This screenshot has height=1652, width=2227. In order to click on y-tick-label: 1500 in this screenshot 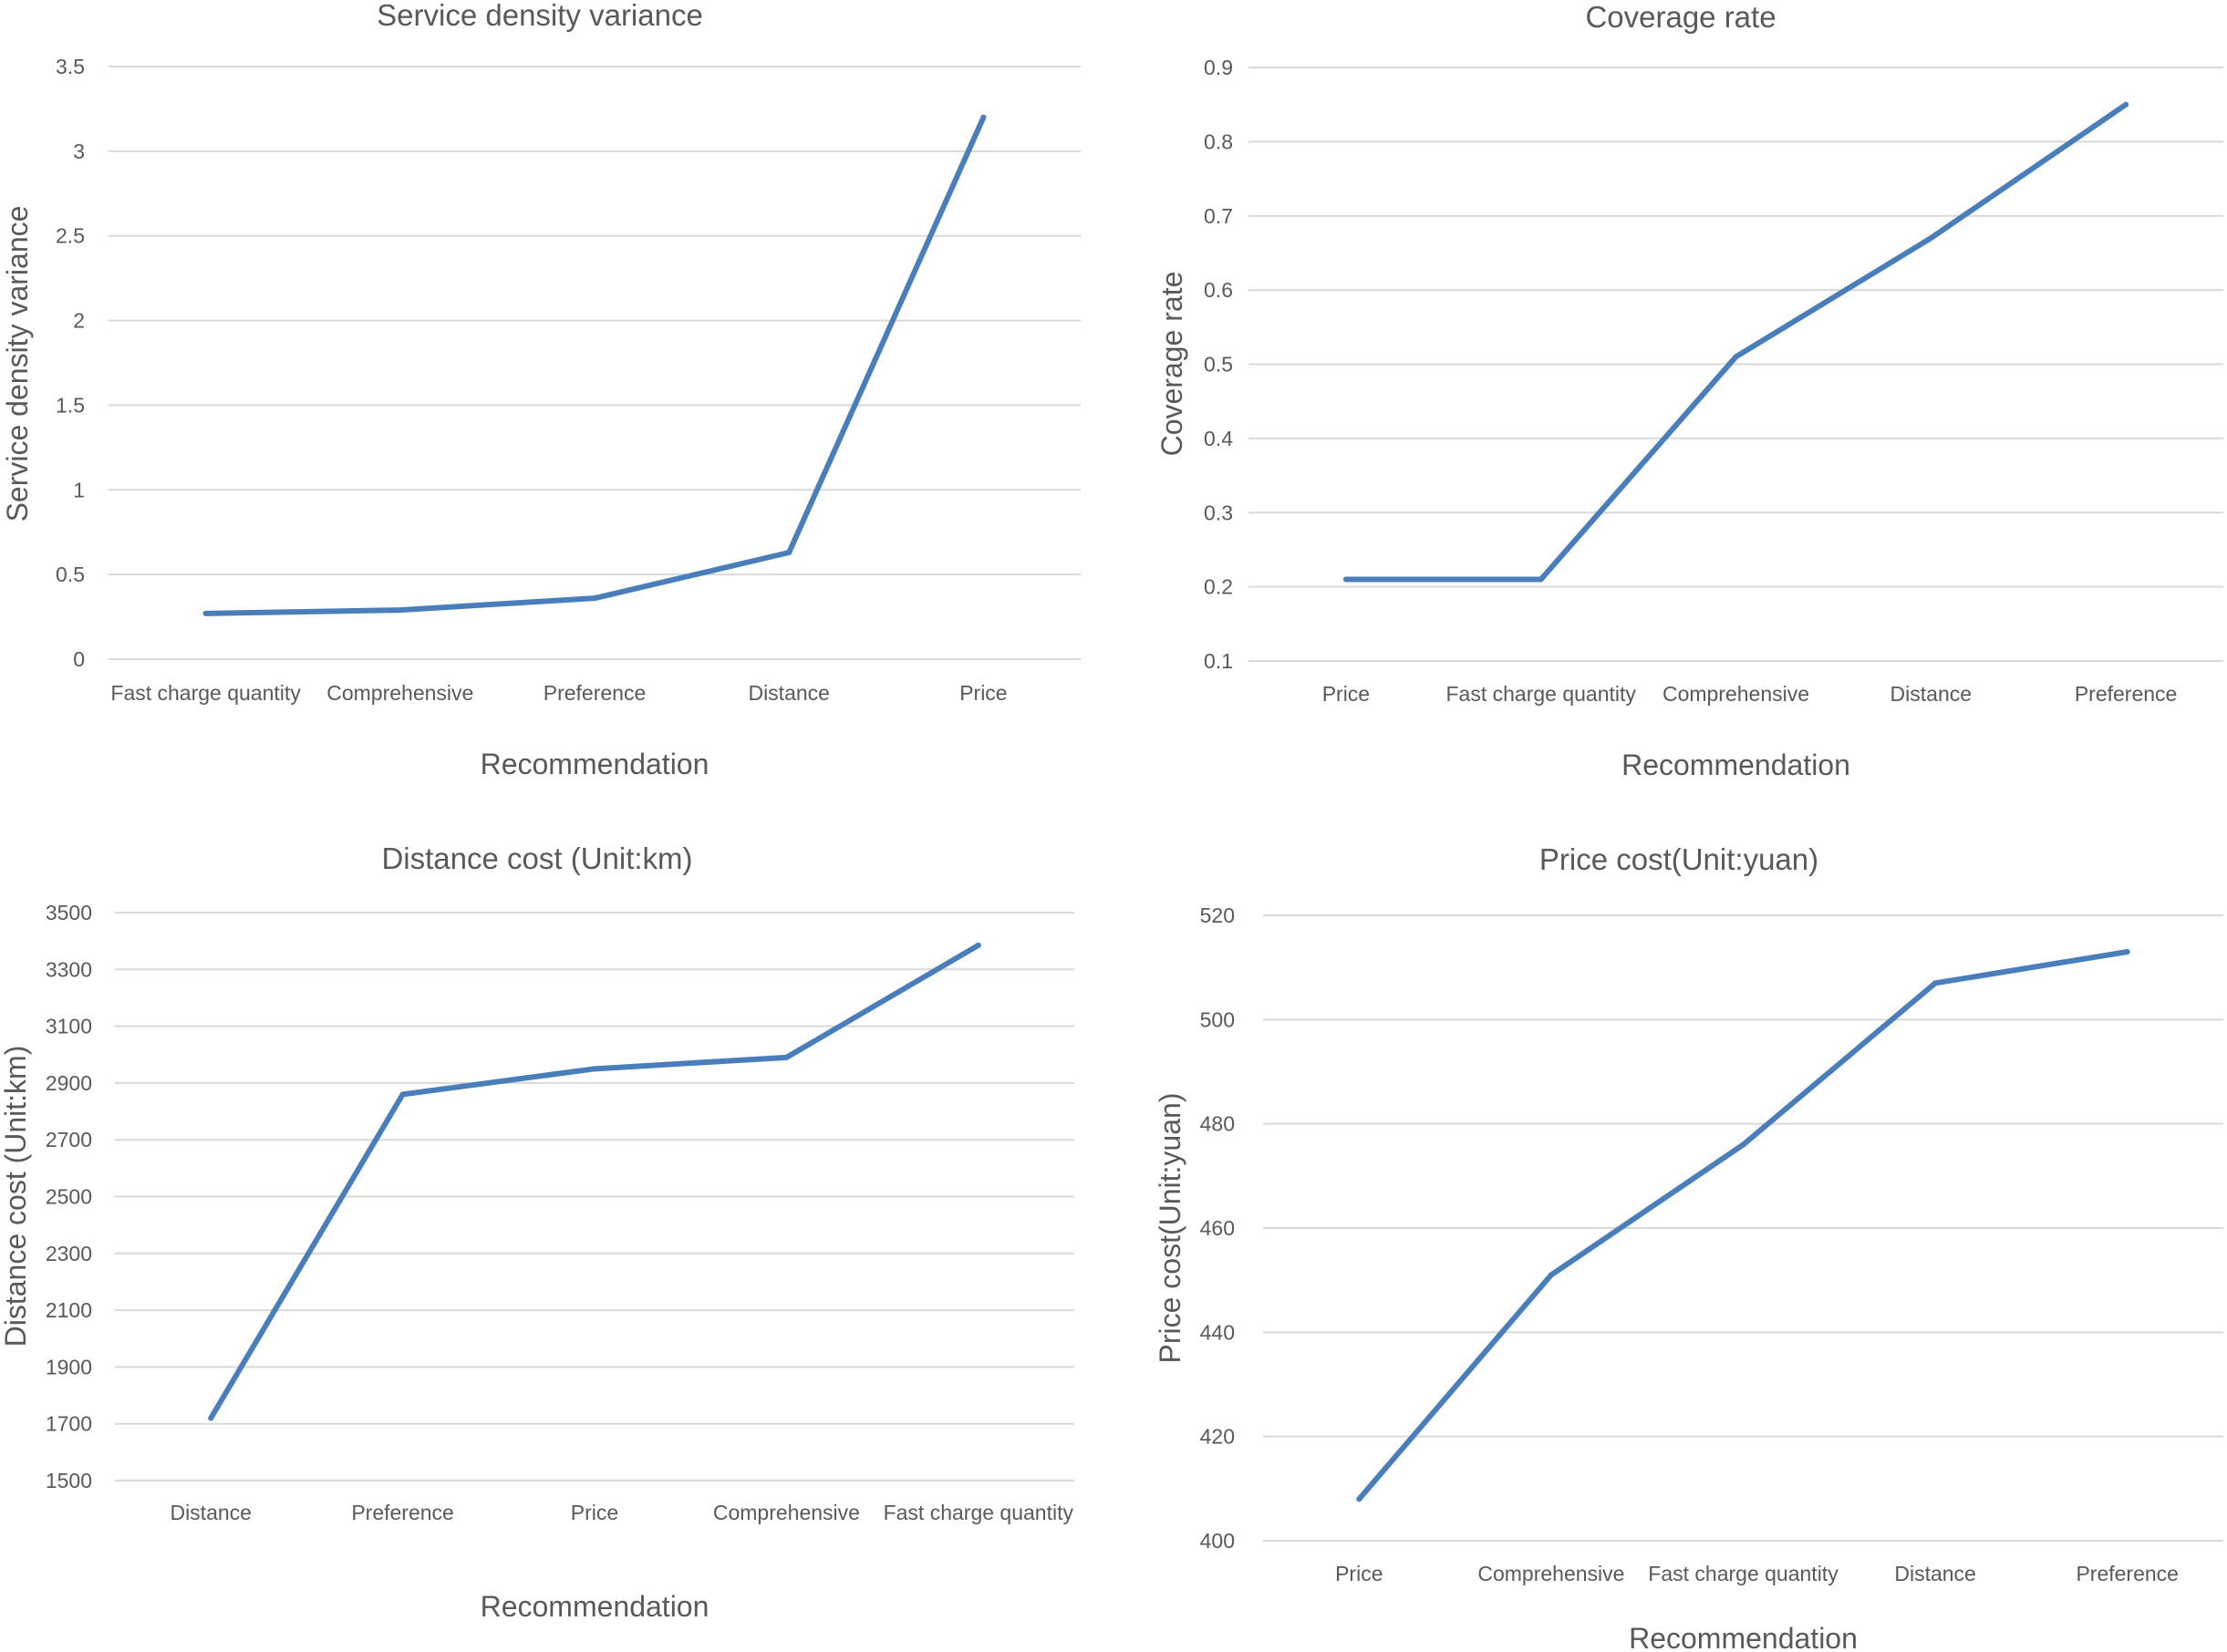, I will do `click(69, 1480)`.